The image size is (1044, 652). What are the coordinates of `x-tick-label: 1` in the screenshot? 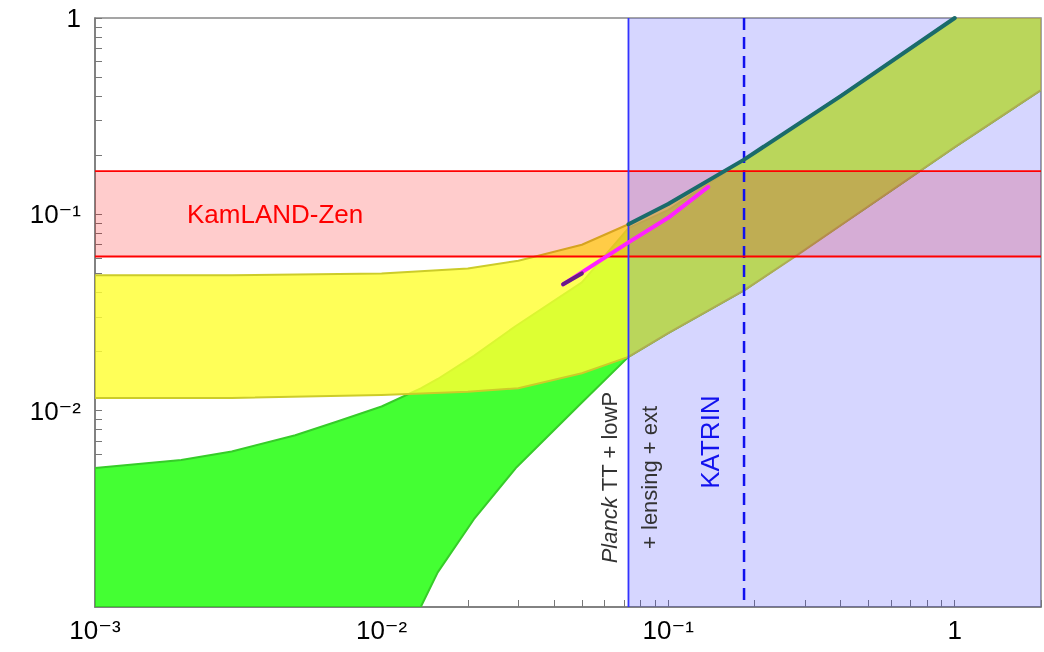 It's located at (954, 630).